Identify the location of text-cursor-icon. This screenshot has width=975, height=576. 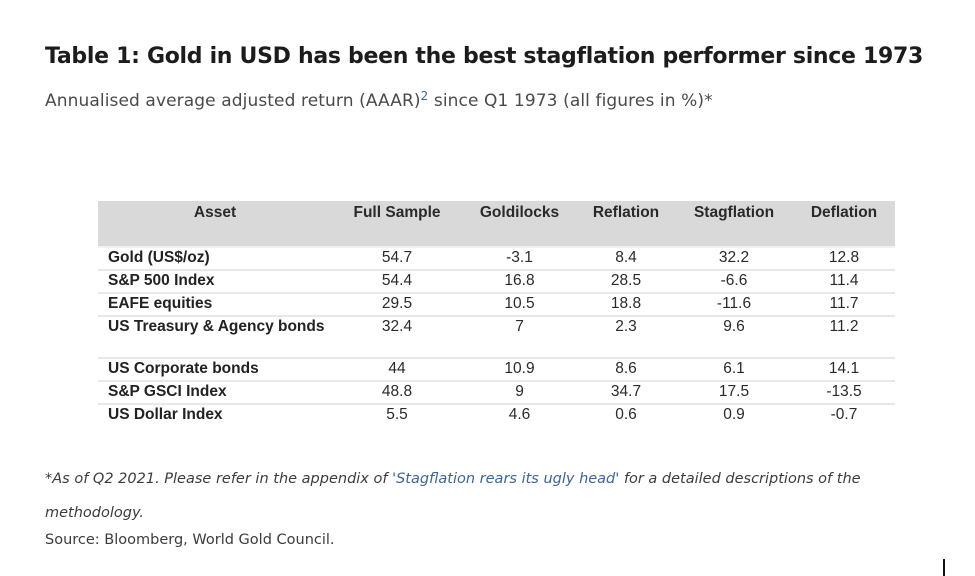
(944, 567).